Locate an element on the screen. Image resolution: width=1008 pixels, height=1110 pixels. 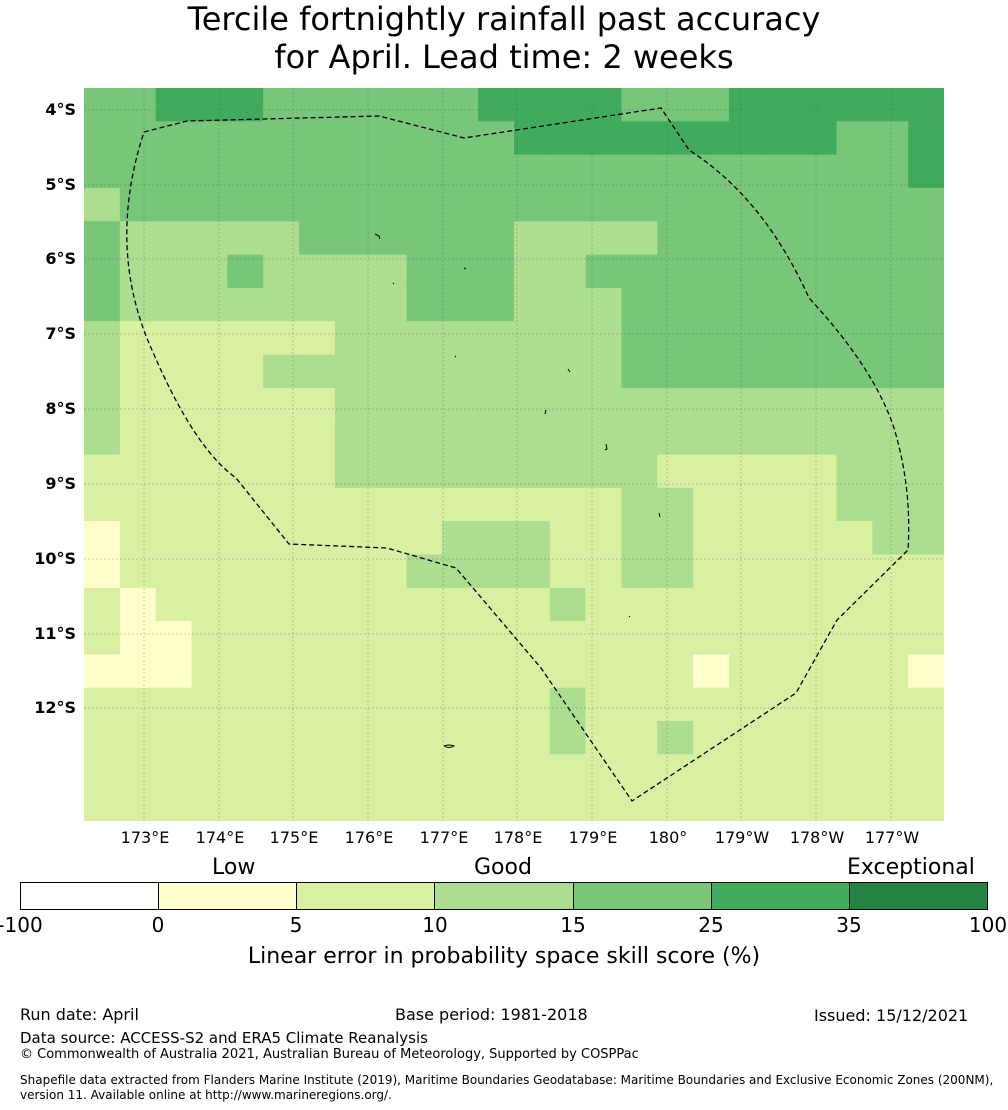
lon-label: 178°W is located at coordinates (817, 837).